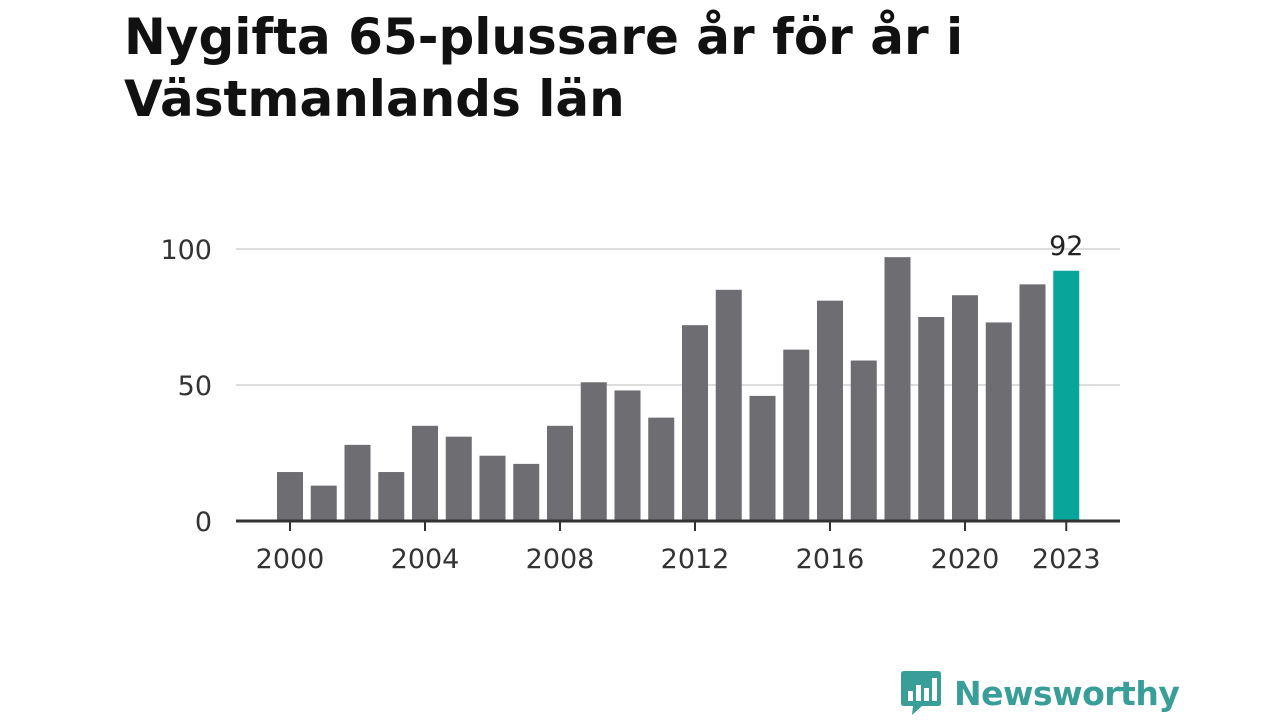 This screenshot has width=1280, height=720. What do you see at coordinates (695, 423) in the screenshot?
I see `bar-2012` at bounding box center [695, 423].